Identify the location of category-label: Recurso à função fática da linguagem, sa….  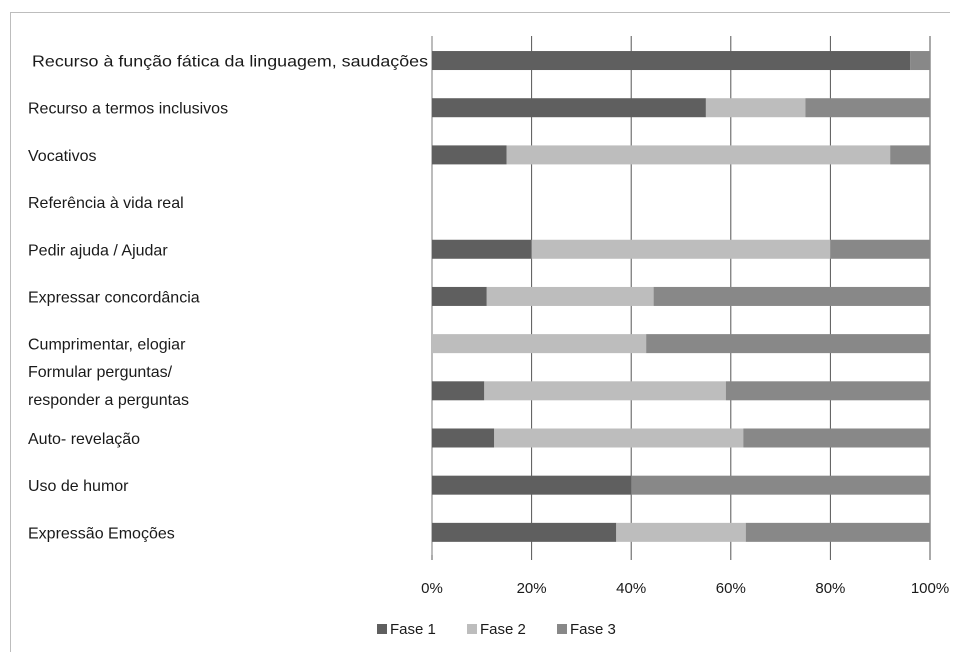
(230, 62).